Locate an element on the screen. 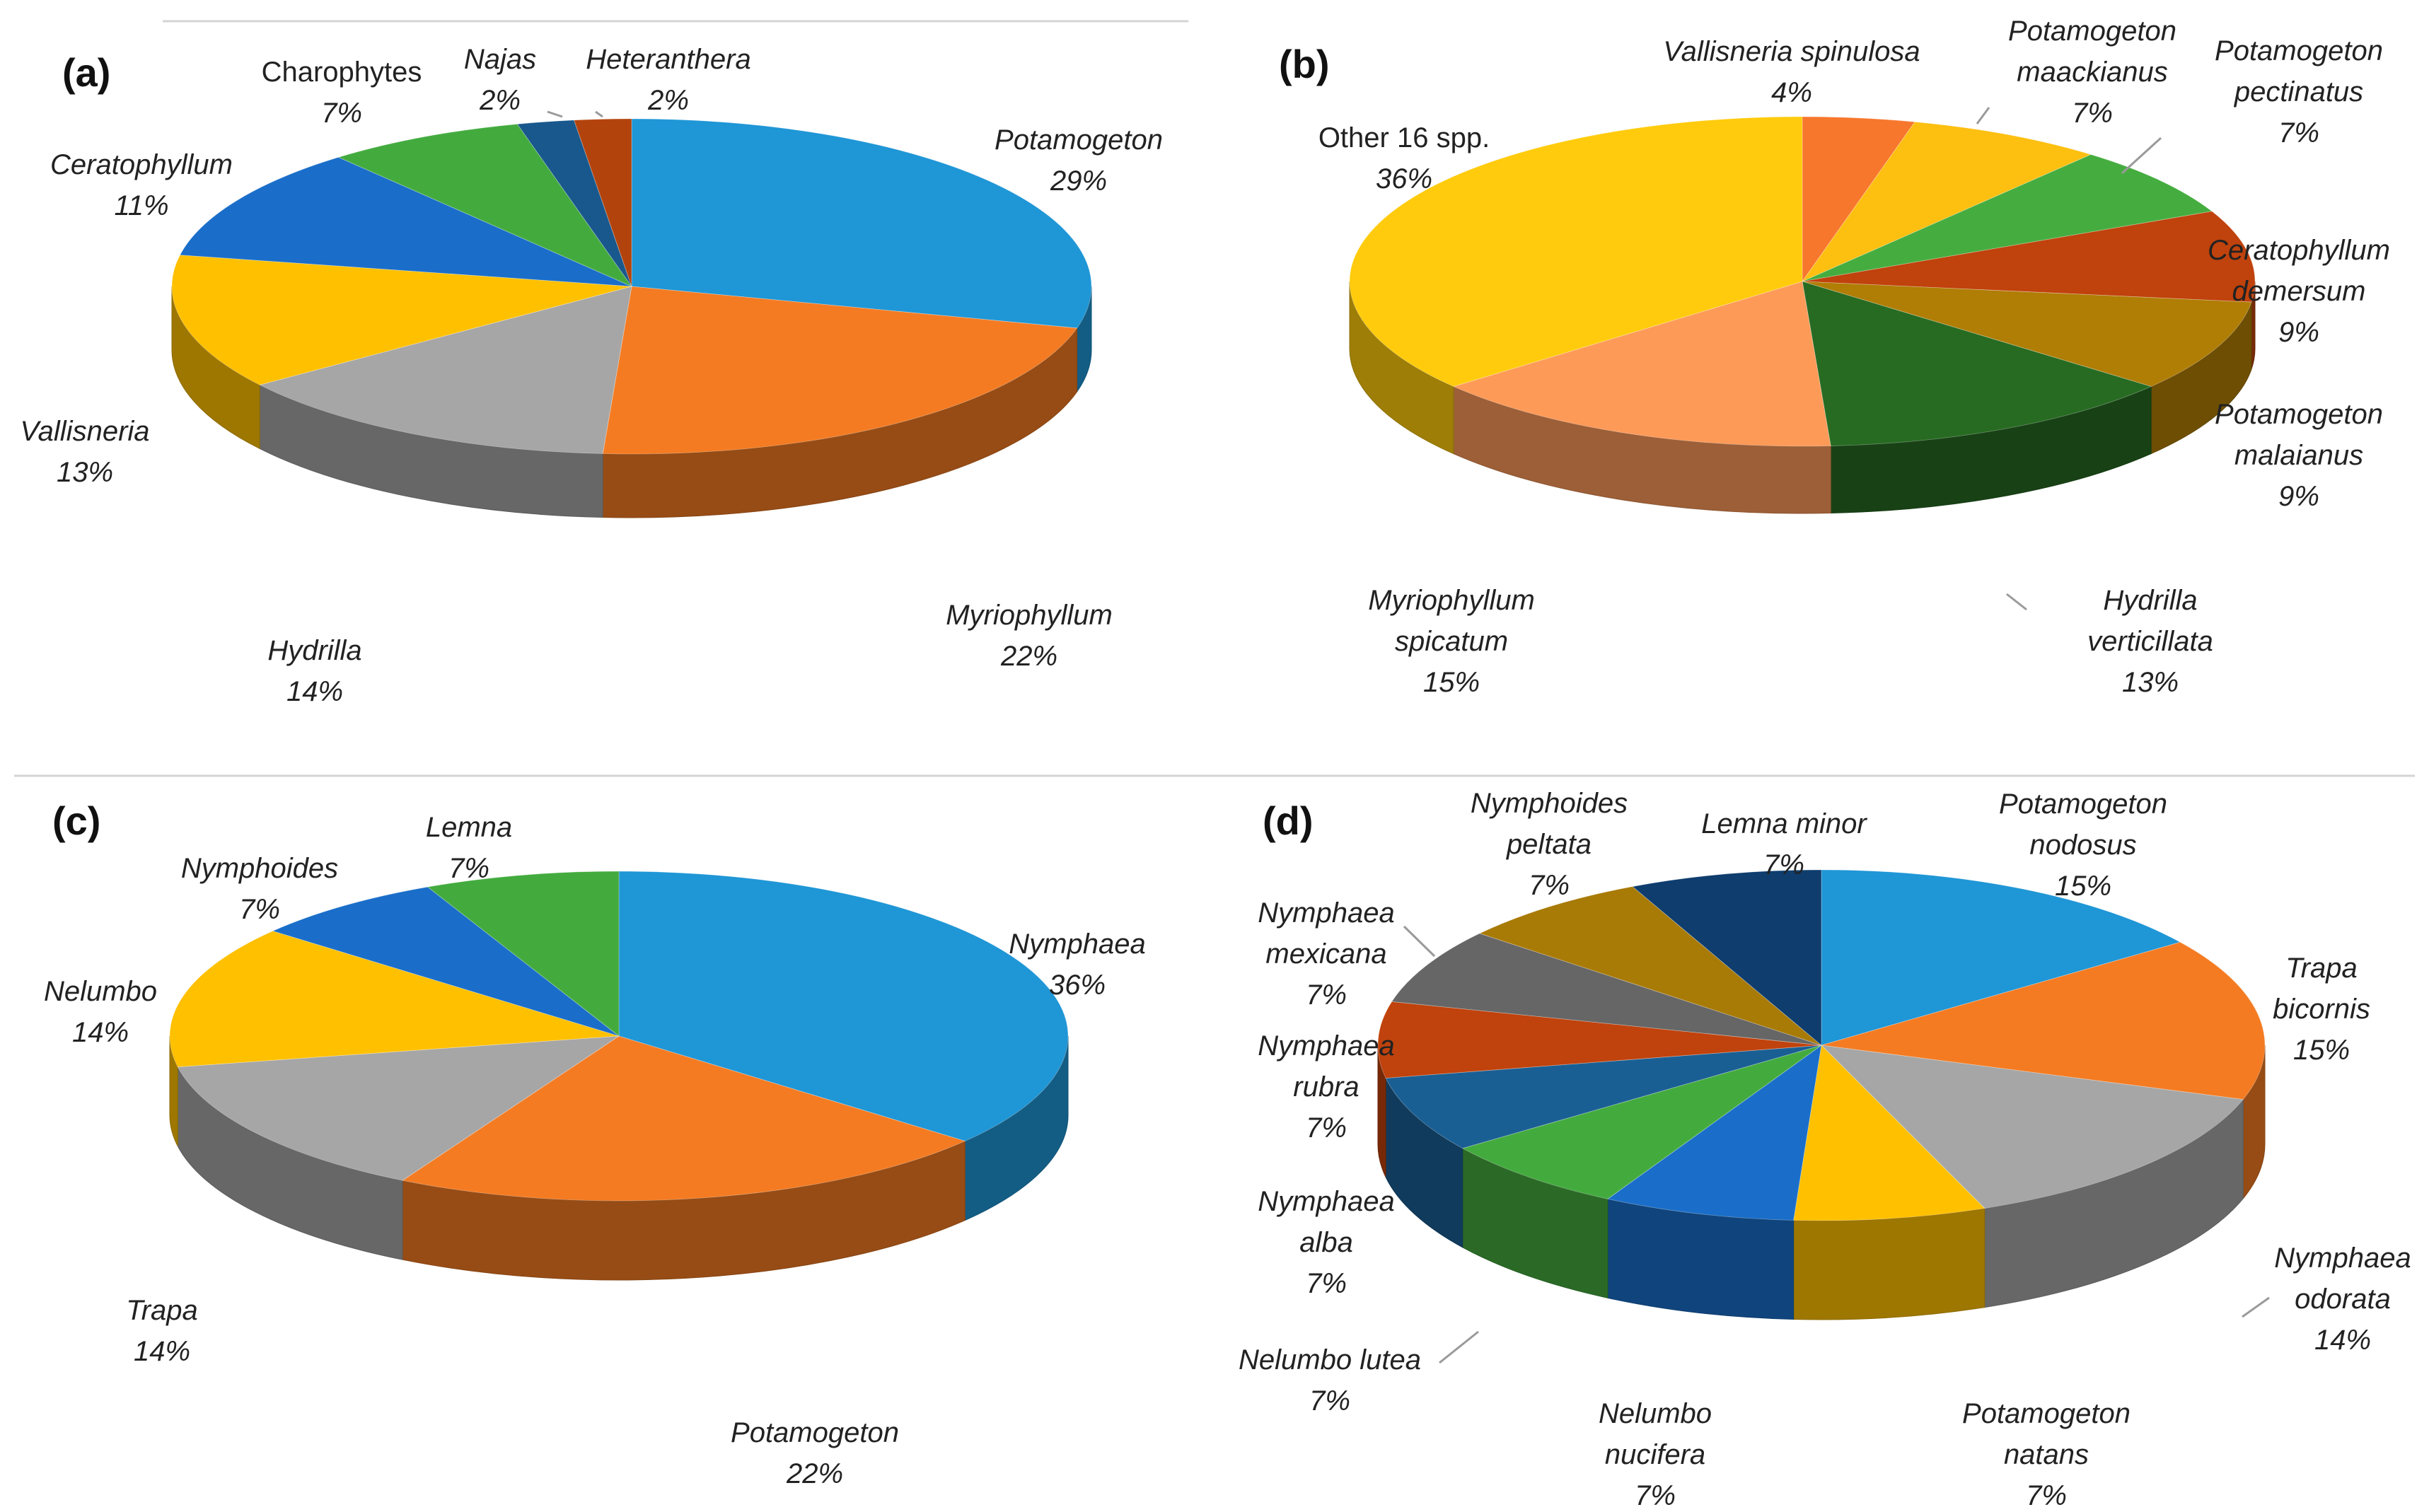 The image size is (2429, 1512). slice-label-text: Nymphoides is located at coordinates (1550, 803).